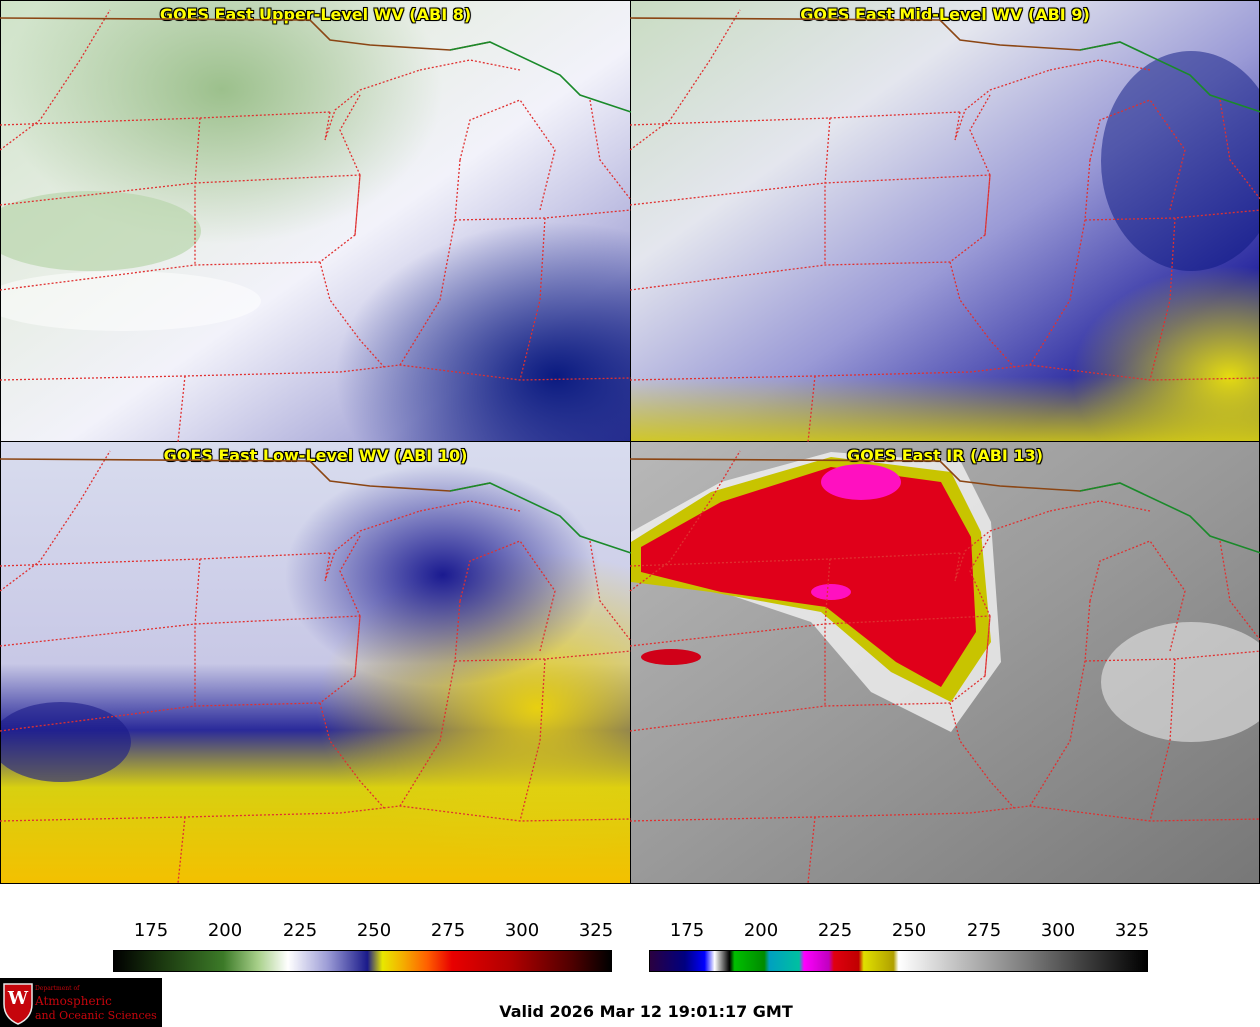 Image resolution: width=1260 pixels, height=1027 pixels. What do you see at coordinates (151, 930) in the screenshot?
I see `wv-tick-175: 175` at bounding box center [151, 930].